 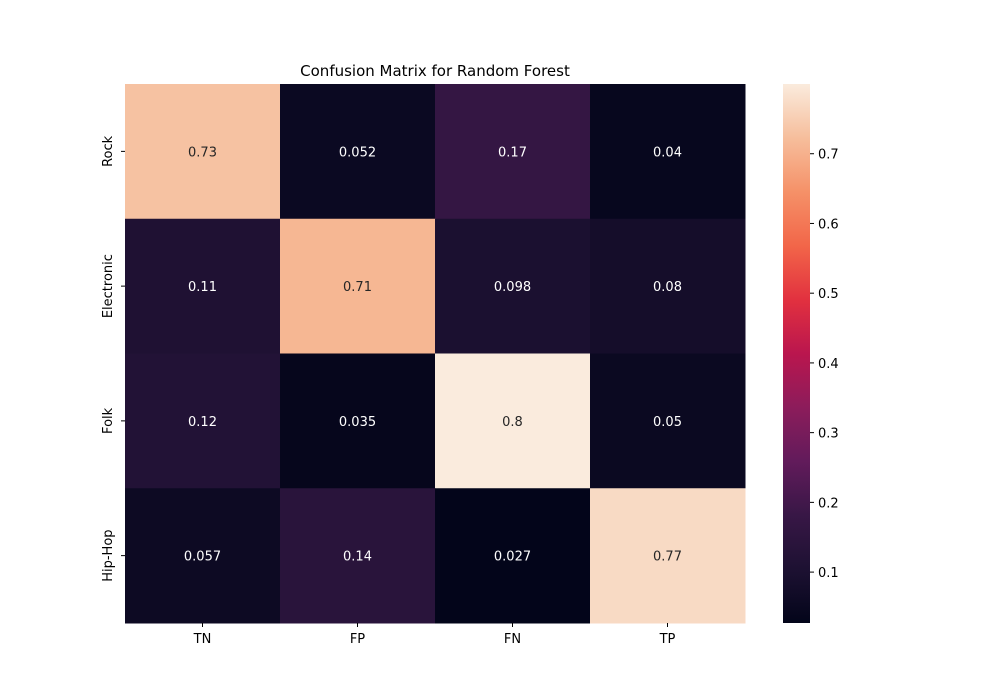 I want to click on heatmap-cell-label: 0.71, so click(x=357, y=287).